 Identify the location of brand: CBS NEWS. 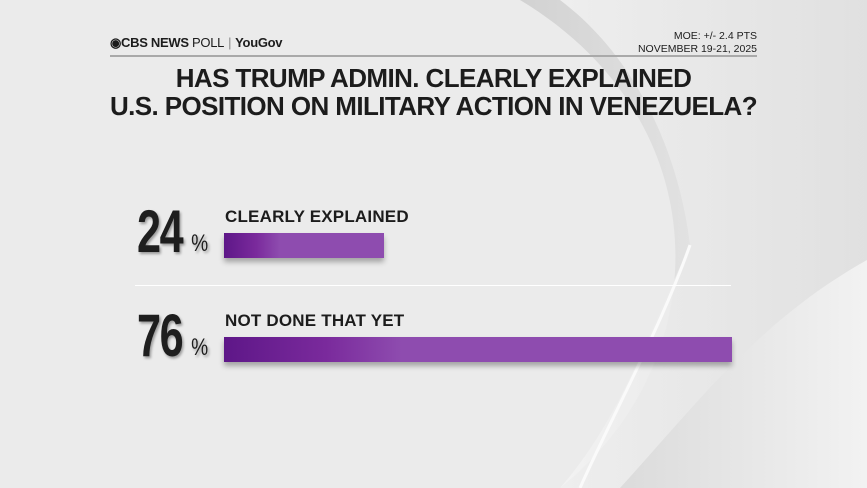
(155, 42).